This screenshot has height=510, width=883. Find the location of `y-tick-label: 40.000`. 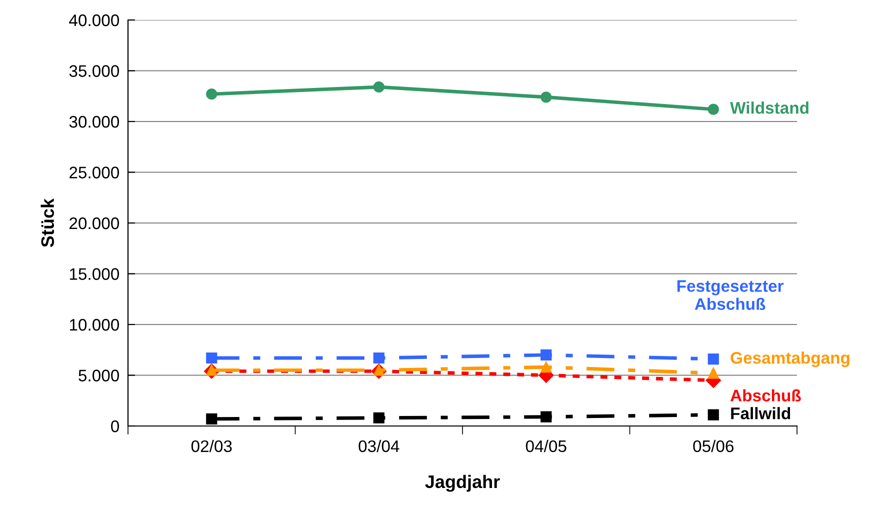

y-tick-label: 40.000 is located at coordinates (94, 20).